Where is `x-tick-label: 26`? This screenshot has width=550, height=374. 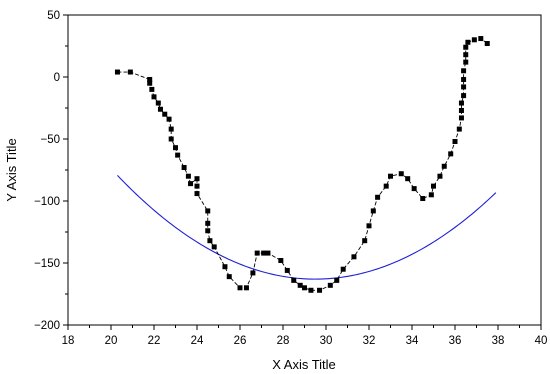
x-tick-label: 26 is located at coordinates (240, 341).